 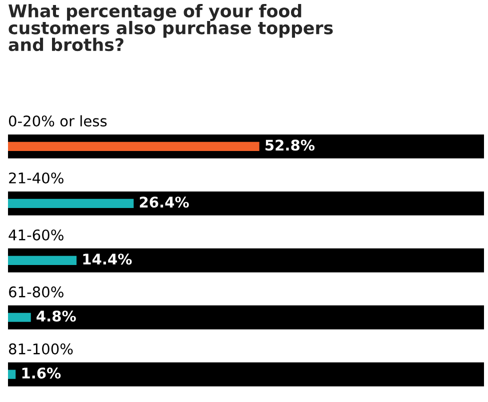 I want to click on data-label: 14.4%, so click(x=107, y=259).